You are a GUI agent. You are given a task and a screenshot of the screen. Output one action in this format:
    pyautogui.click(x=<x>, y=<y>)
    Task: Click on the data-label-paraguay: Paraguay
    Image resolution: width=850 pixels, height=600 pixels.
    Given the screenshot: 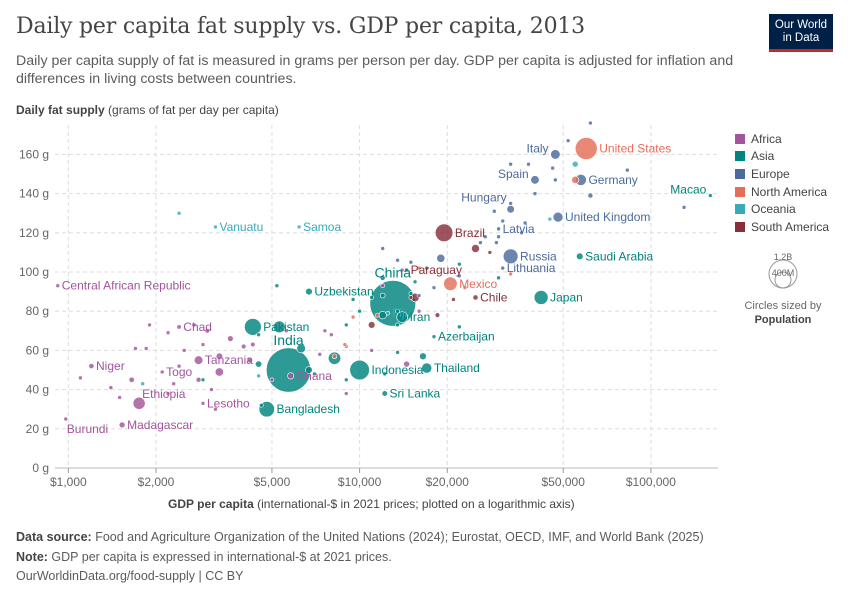 What is the action you would take?
    pyautogui.click(x=436, y=270)
    